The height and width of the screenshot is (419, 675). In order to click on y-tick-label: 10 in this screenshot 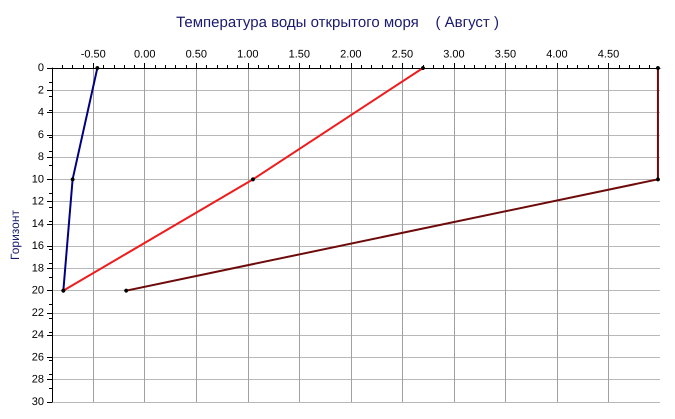, I will do `click(38, 179)`.